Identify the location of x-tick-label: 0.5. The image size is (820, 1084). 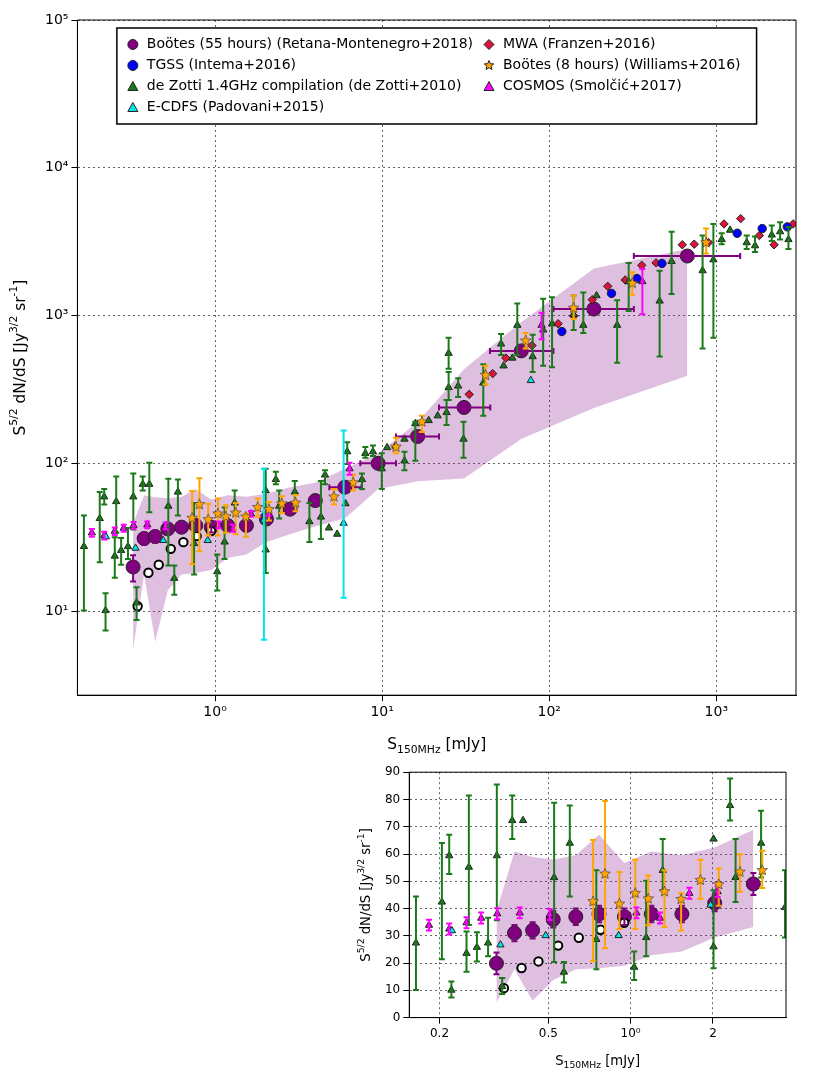
(548, 1032).